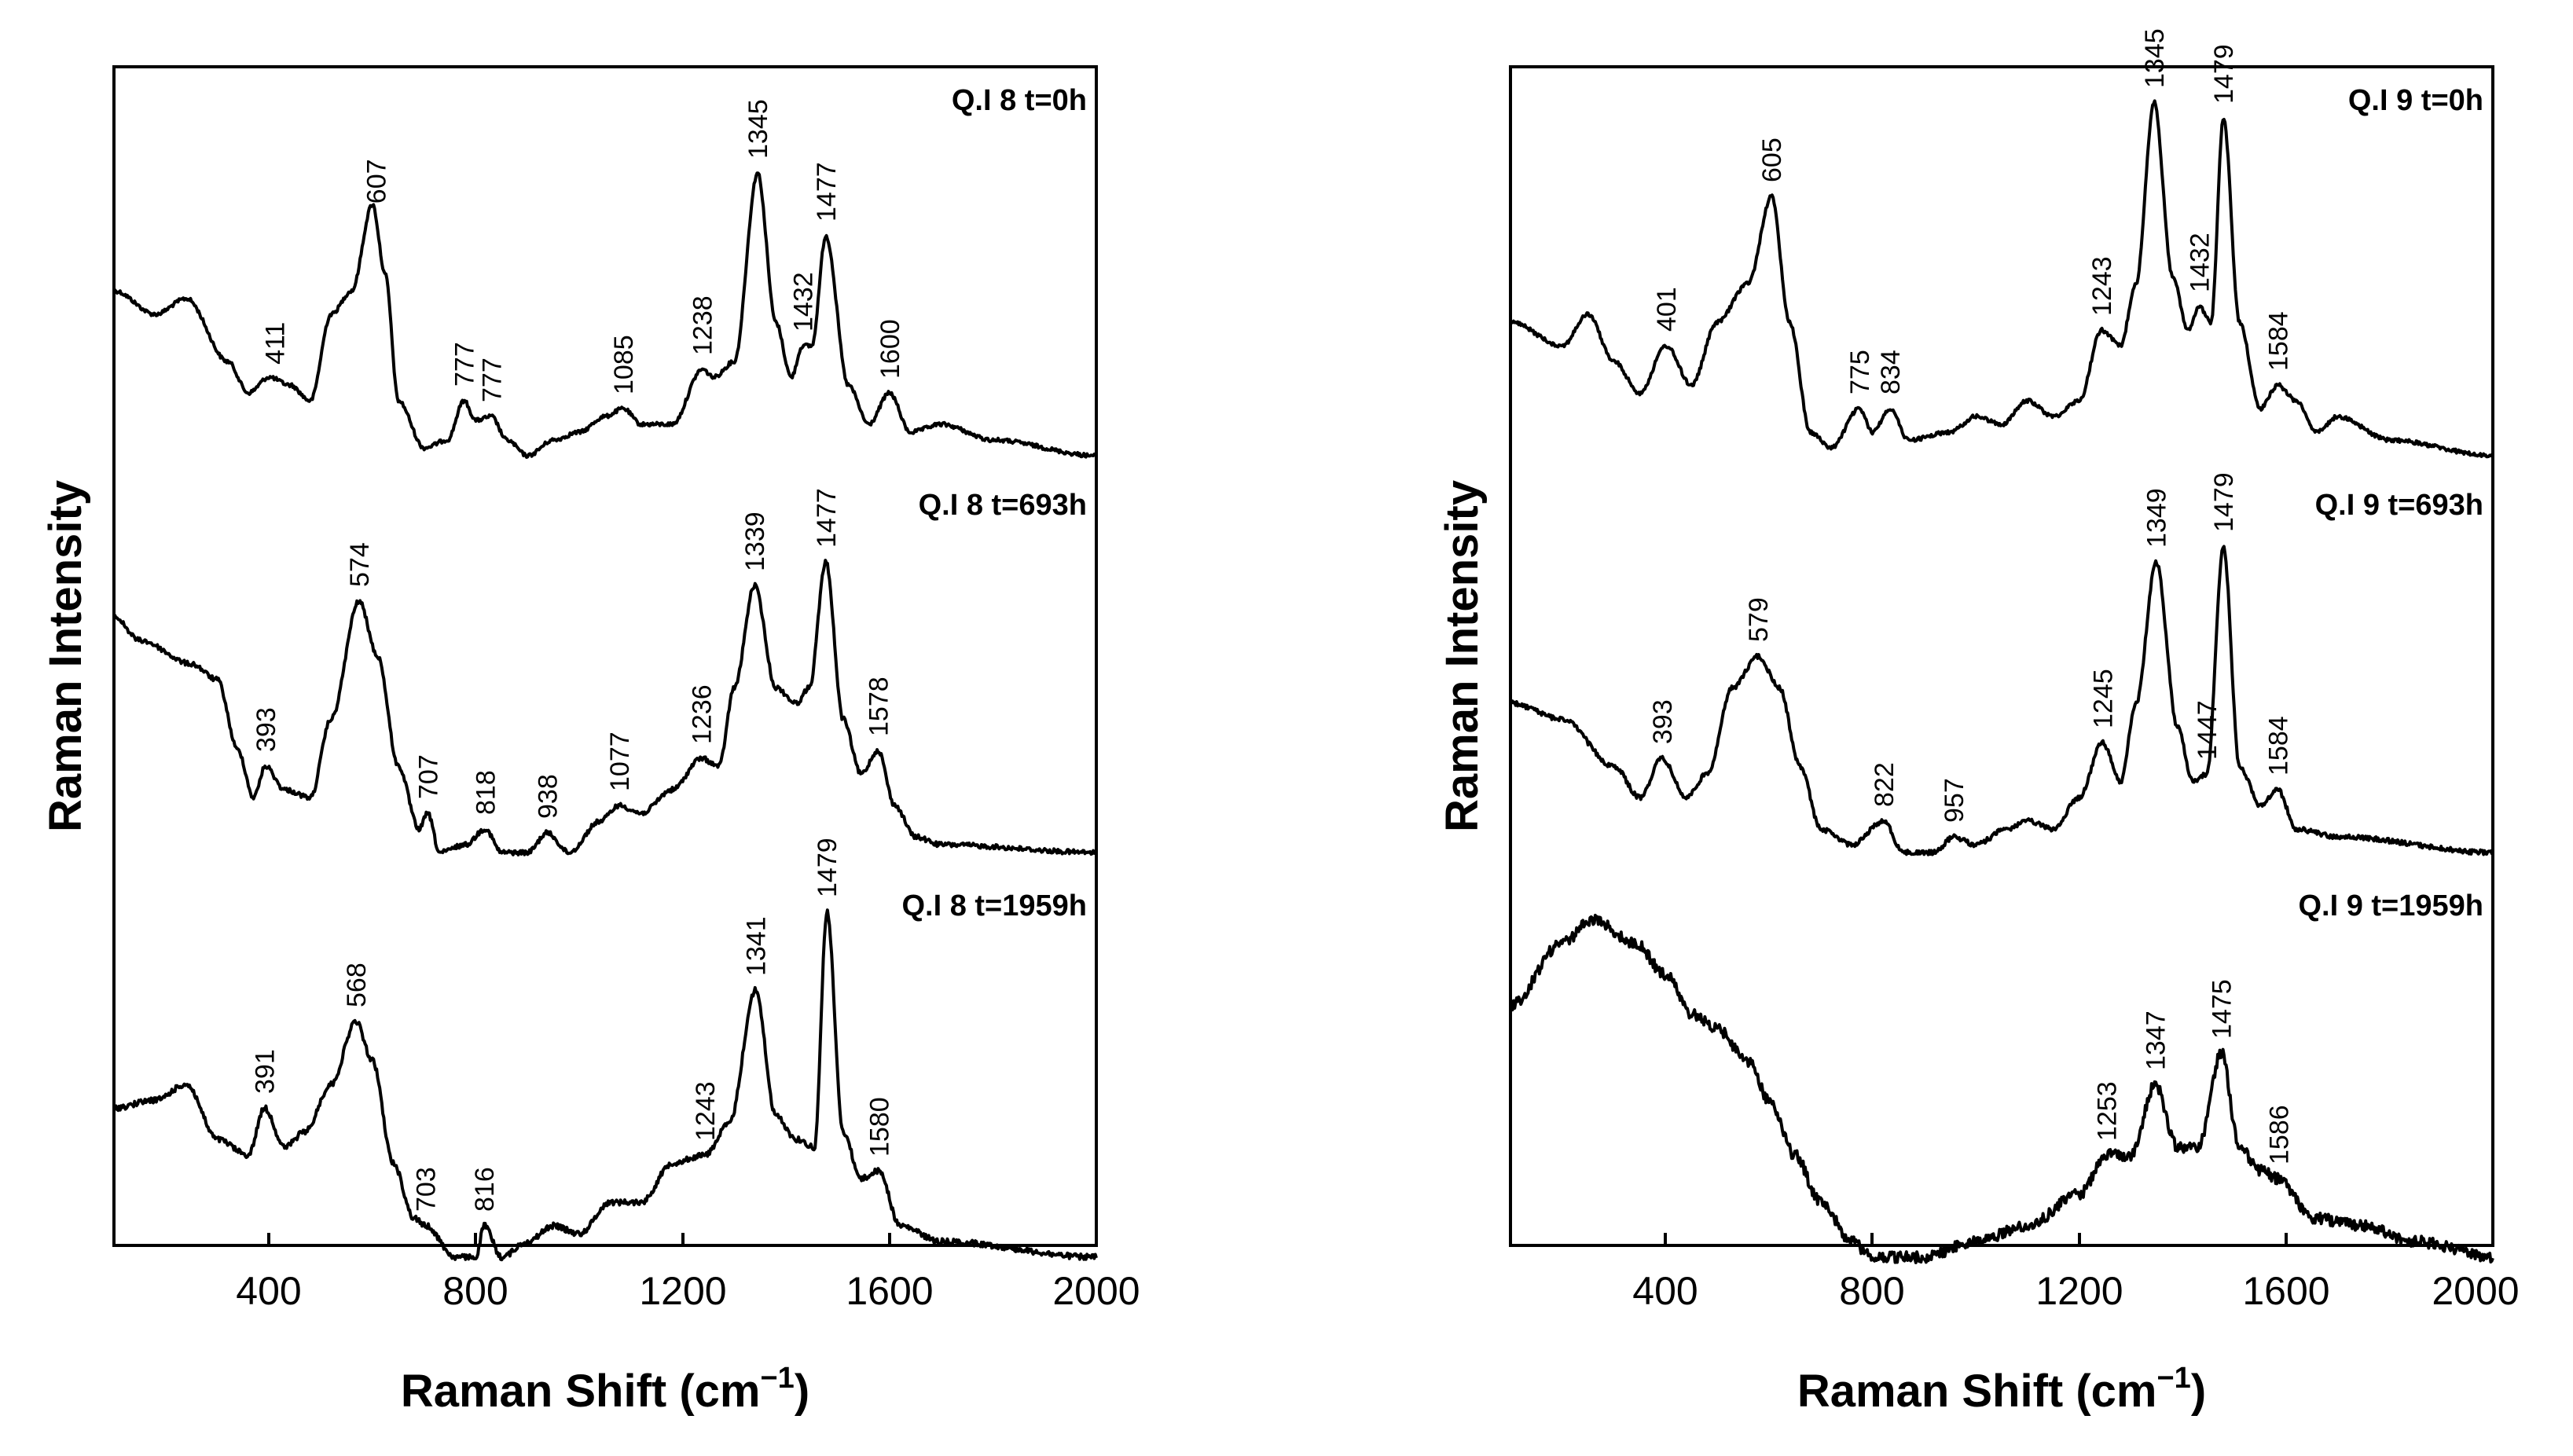  I want to click on left-trace-1-peak-label-9: 1477, so click(827, 192).